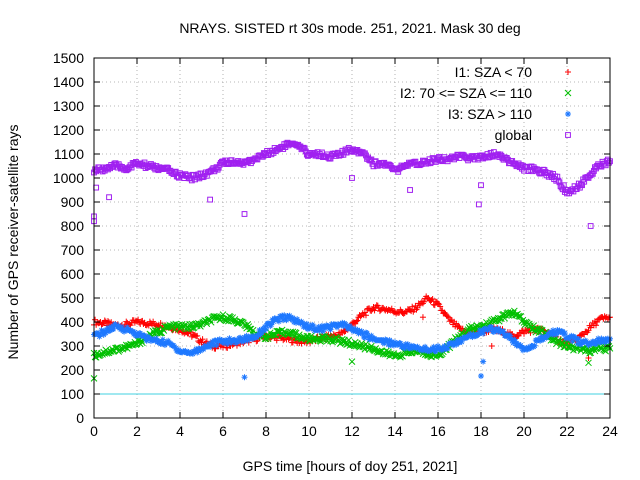  Describe the element at coordinates (513, 135) in the screenshot. I see `legend-label: global` at that location.